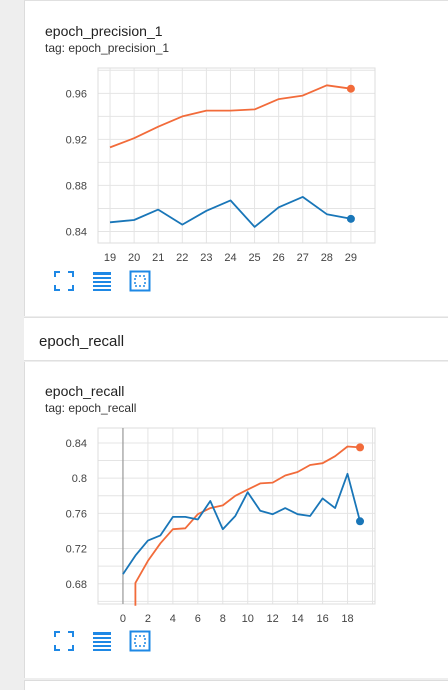  What do you see at coordinates (148, 619) in the screenshot?
I see `x-tick-label: 2` at bounding box center [148, 619].